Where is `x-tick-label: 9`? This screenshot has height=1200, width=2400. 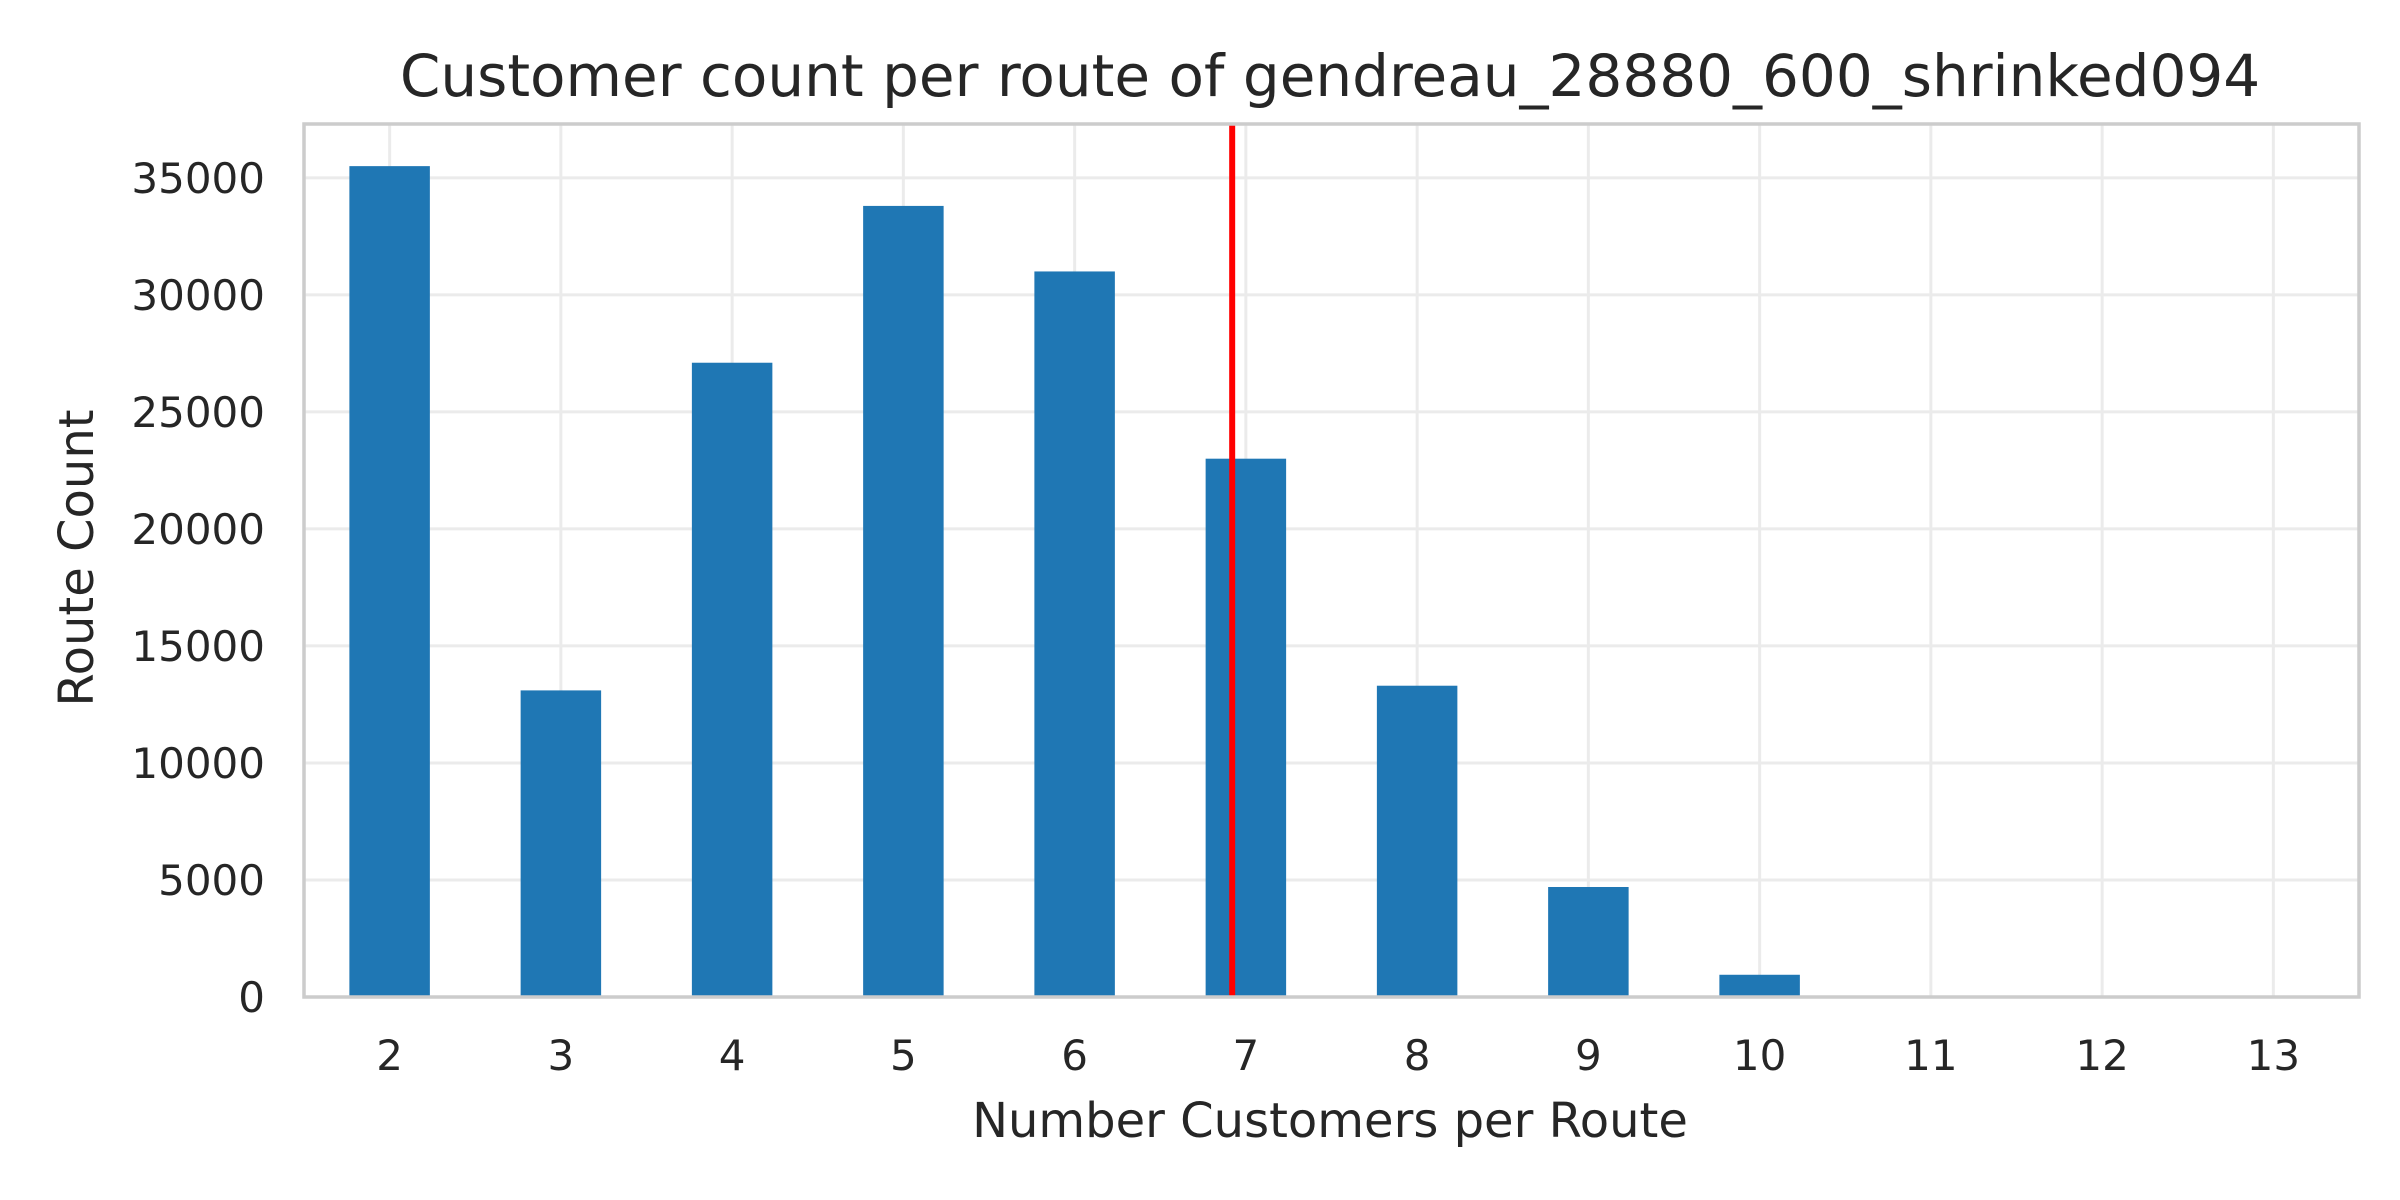
x-tick-label: 9 is located at coordinates (1588, 1055).